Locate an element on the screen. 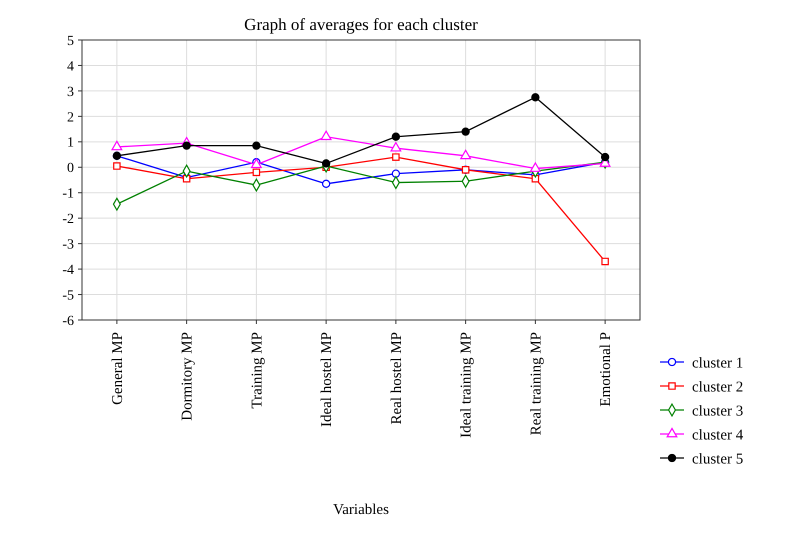  x-tick-label: Real hostel MP is located at coordinates (396, 378).